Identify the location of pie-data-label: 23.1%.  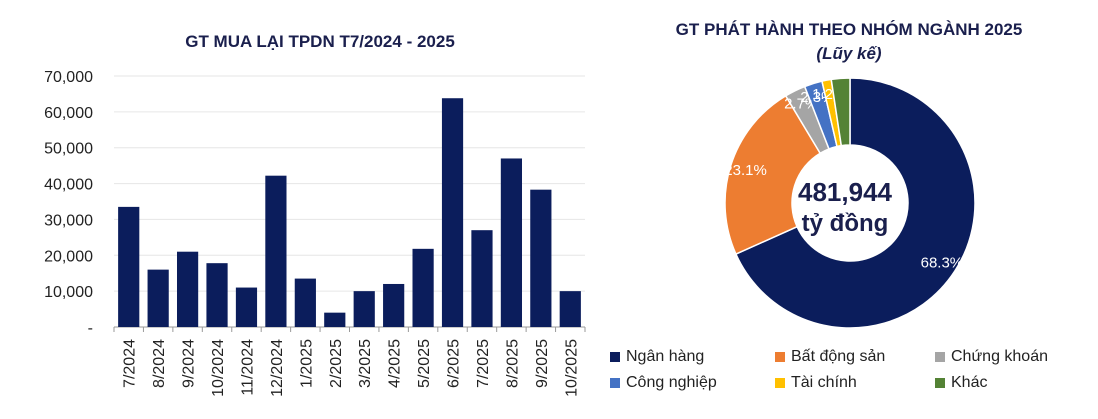
(745, 170).